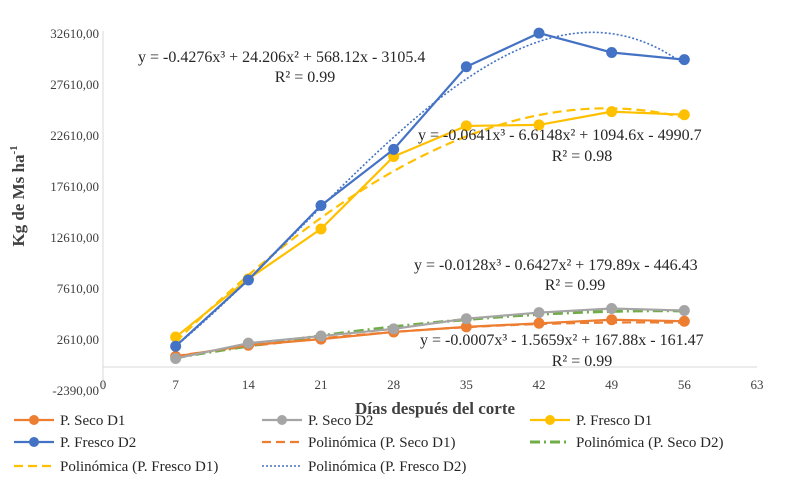 The width and height of the screenshot is (800, 489). What do you see at coordinates (249, 384) in the screenshot?
I see `x-tick-label: 14` at bounding box center [249, 384].